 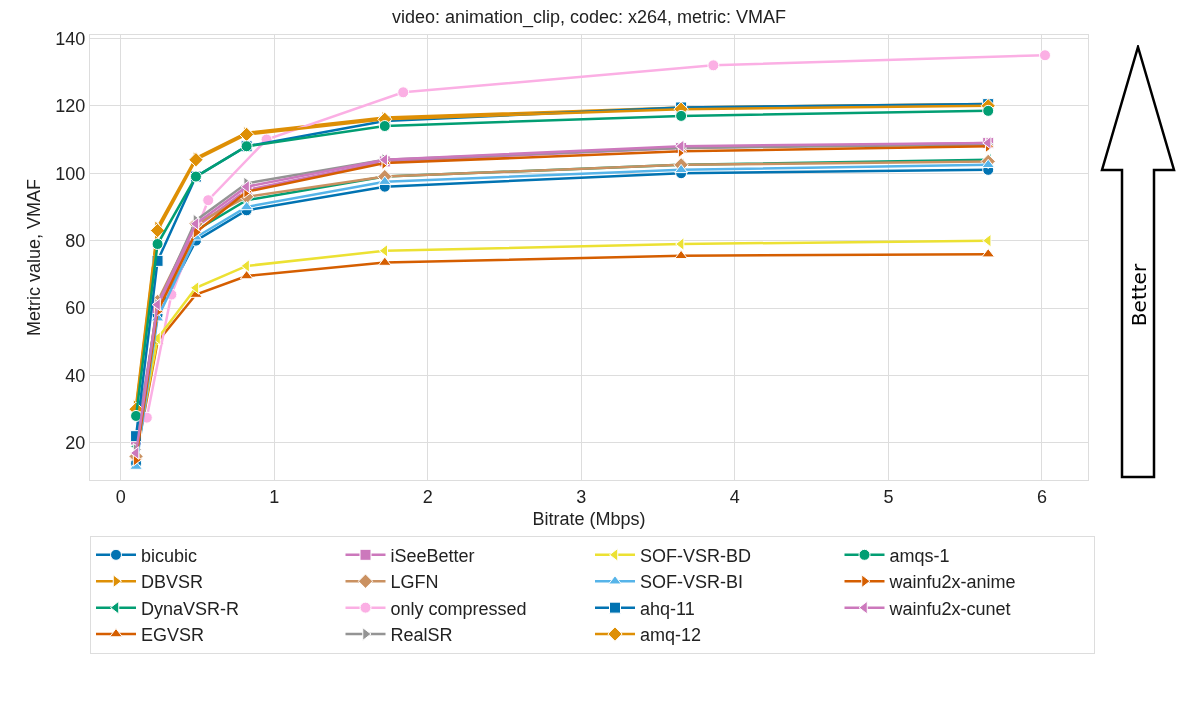 What do you see at coordinates (75, 375) in the screenshot?
I see `y-tick-label: 40` at bounding box center [75, 375].